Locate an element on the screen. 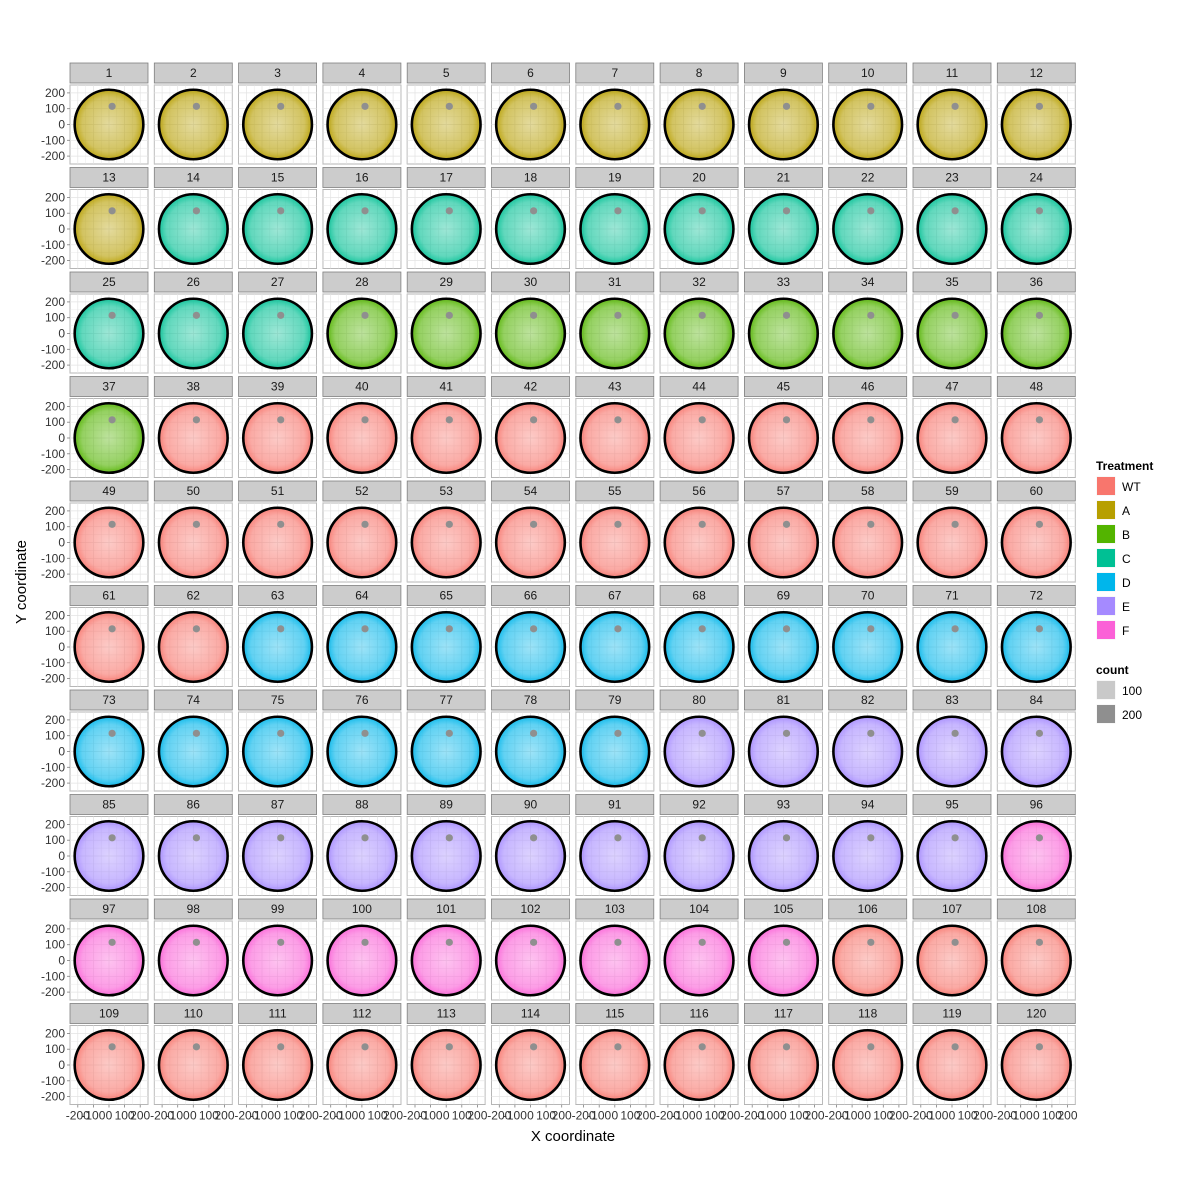 The image size is (1200, 1200). facet-label: 14 is located at coordinates (194, 178).